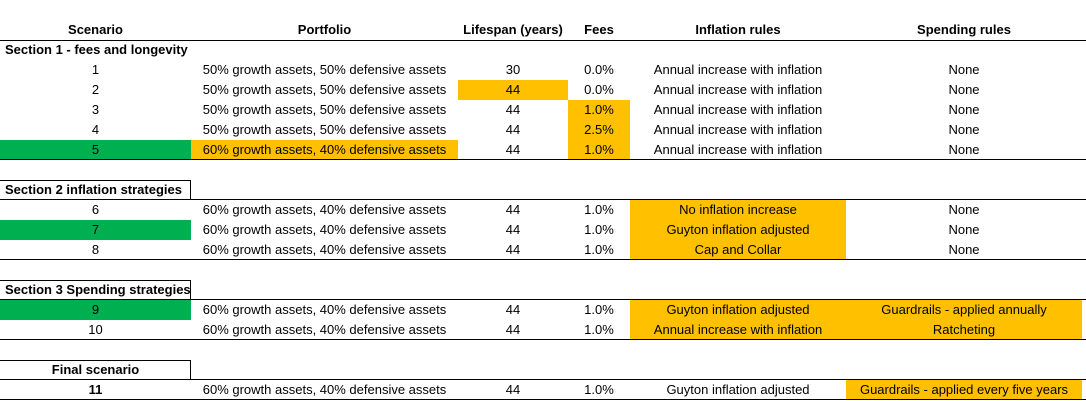 This screenshot has height=401, width=1086. I want to click on cell-fees: 2.5%, so click(599, 130).